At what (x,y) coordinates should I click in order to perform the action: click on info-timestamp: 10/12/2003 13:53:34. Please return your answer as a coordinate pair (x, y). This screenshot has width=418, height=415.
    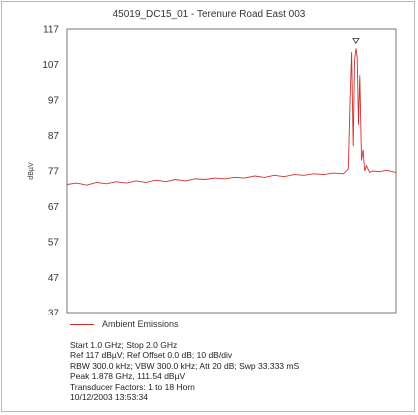
    Looking at the image, I should click on (109, 396).